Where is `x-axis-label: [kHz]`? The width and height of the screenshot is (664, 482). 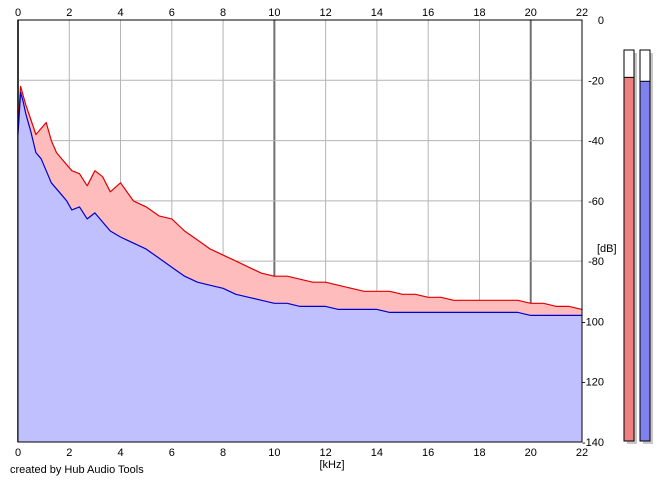
x-axis-label: [kHz] is located at coordinates (331, 465).